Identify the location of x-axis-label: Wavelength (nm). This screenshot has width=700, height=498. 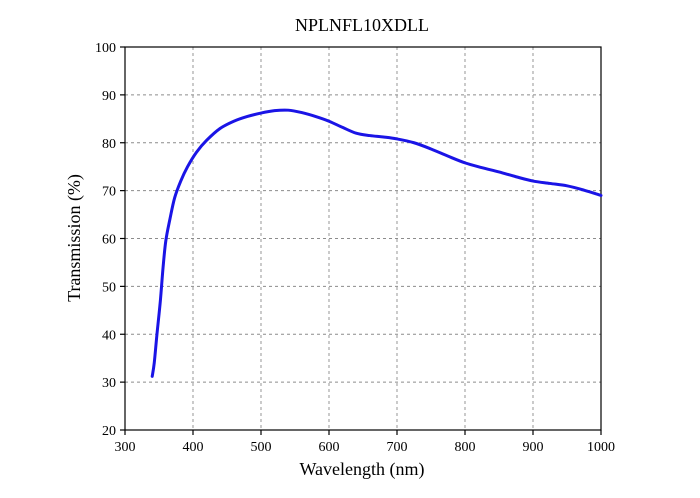
(361, 469).